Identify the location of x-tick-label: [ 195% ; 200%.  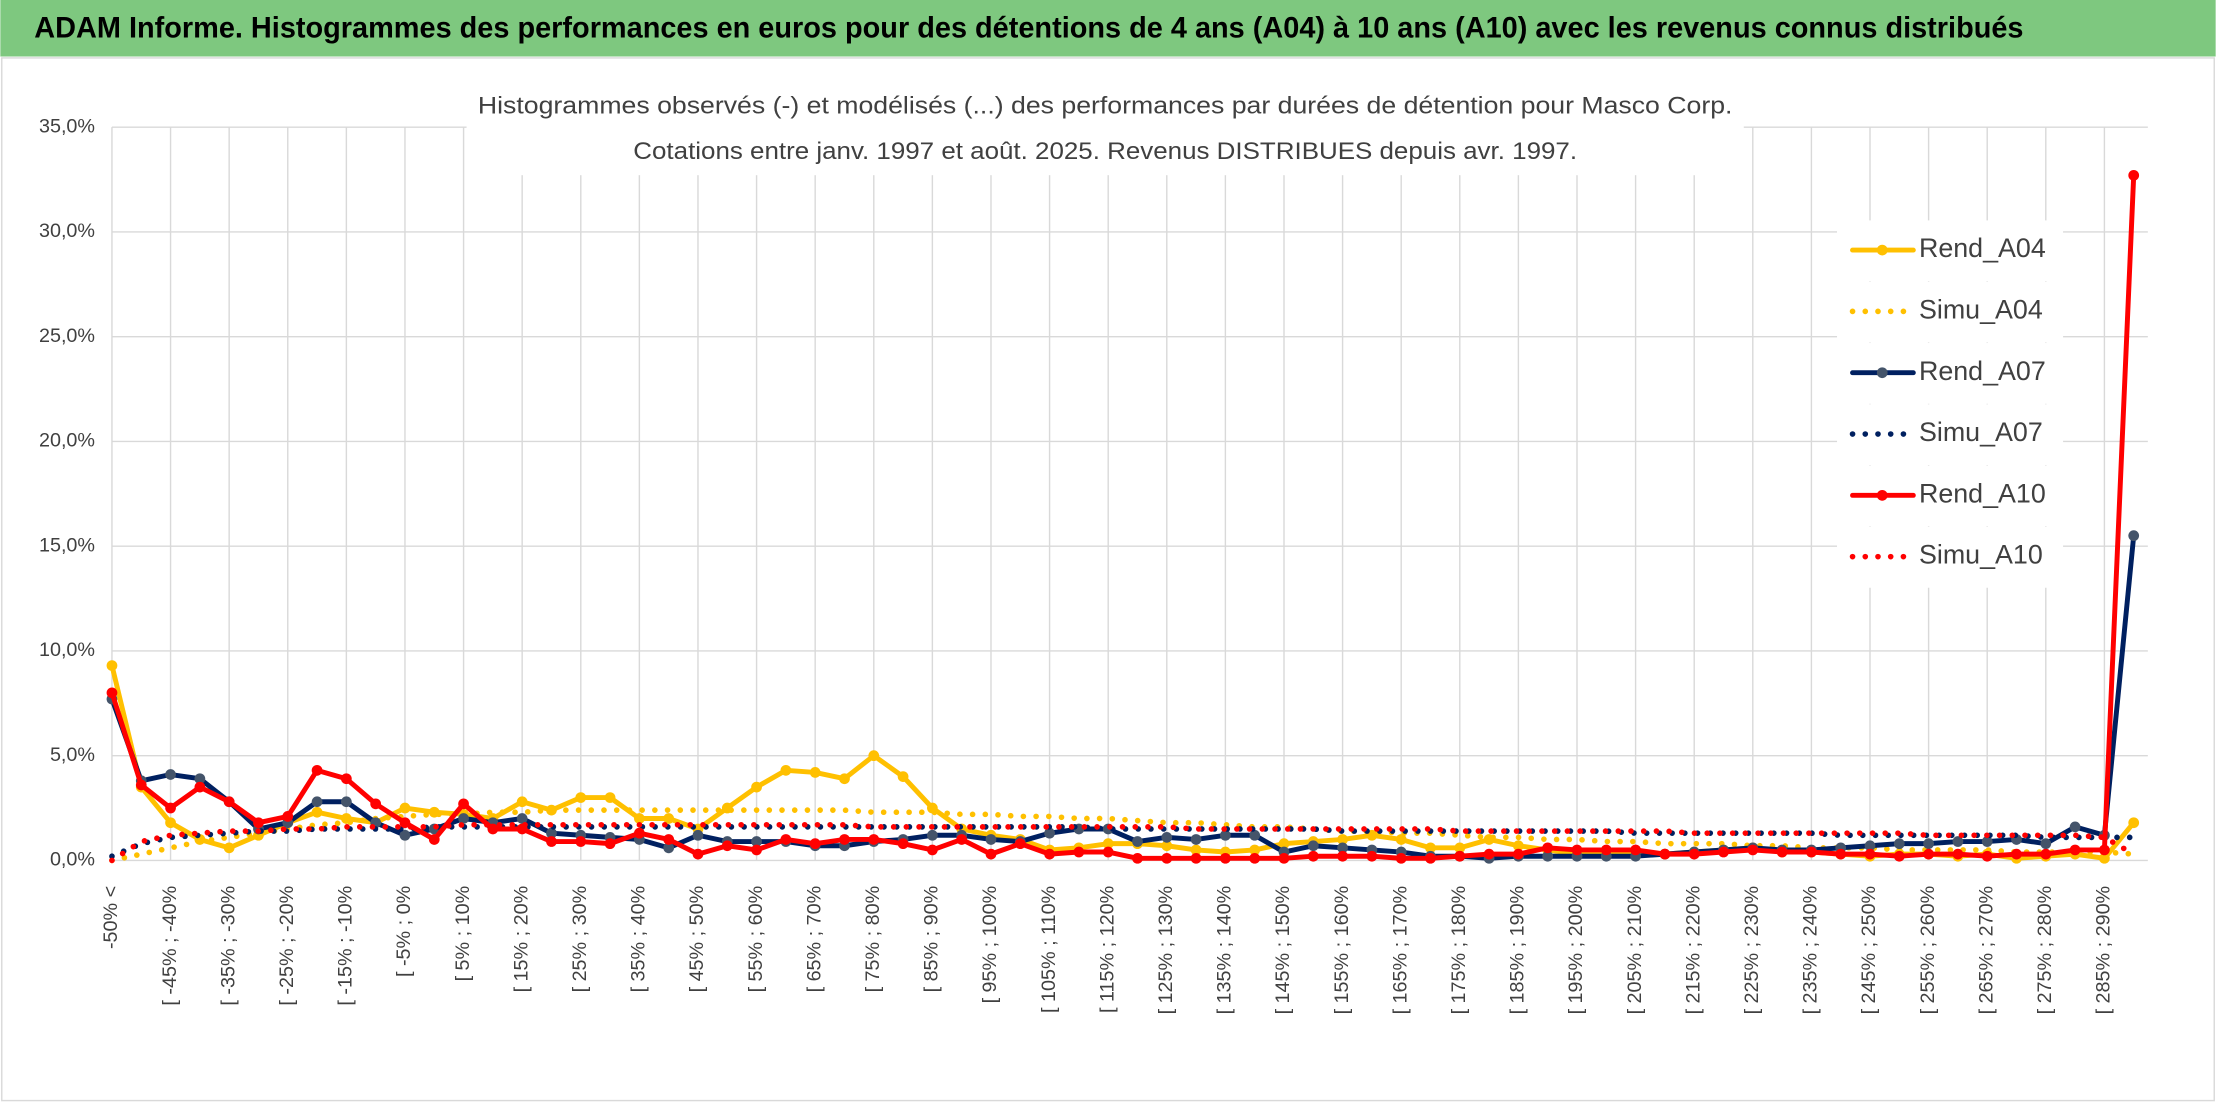
(1576, 950).